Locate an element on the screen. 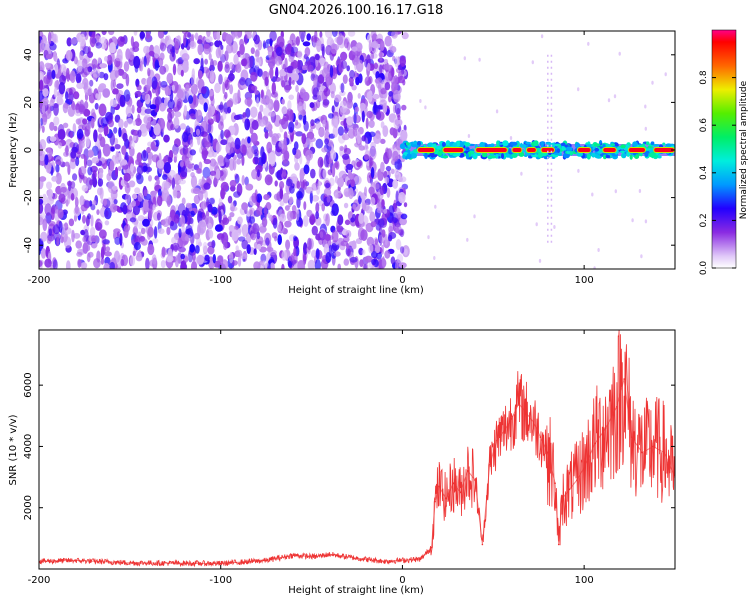  x-tick-label: 0 is located at coordinates (402, 580).